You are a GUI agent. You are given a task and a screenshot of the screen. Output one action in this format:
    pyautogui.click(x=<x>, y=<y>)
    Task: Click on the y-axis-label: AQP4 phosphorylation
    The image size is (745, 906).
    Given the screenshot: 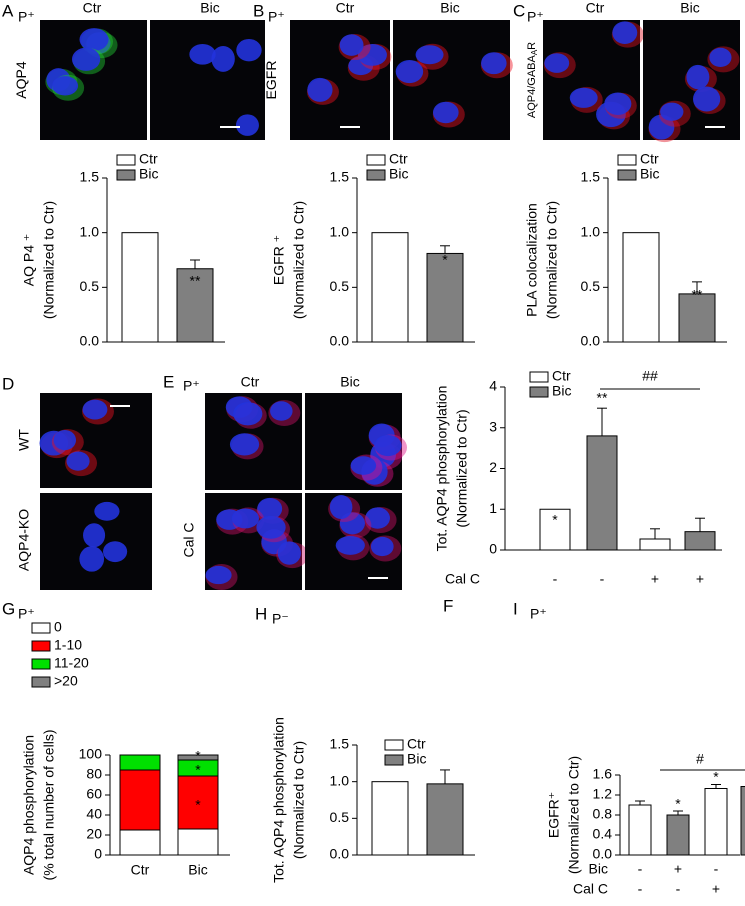 What is the action you would take?
    pyautogui.click(x=29, y=805)
    